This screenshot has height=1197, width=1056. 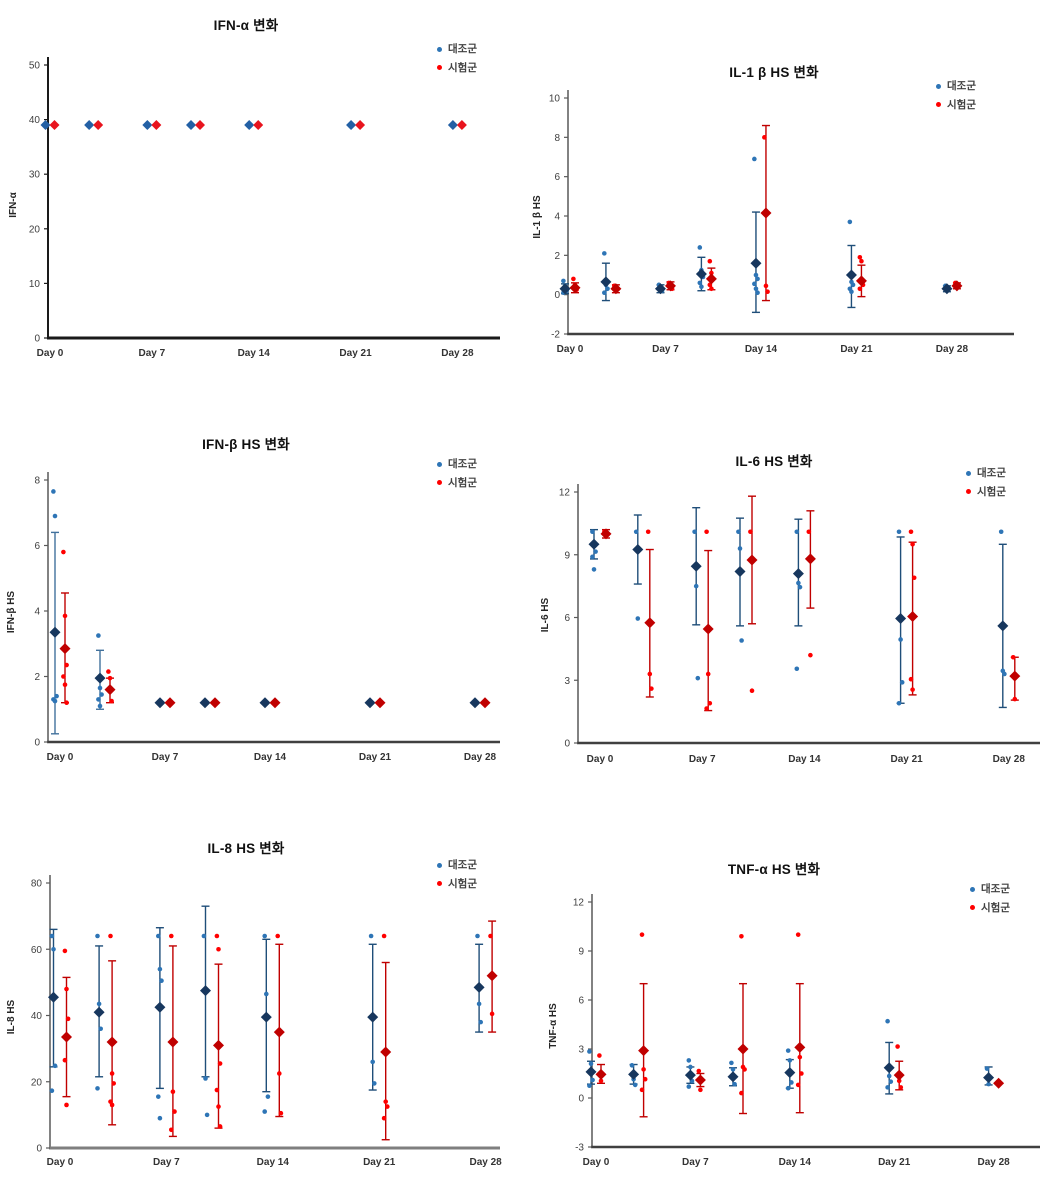 What do you see at coordinates (774, 869) in the screenshot?
I see `chart-title-tnf-alpha-hs: TNF-α HS 변화` at bounding box center [774, 869].